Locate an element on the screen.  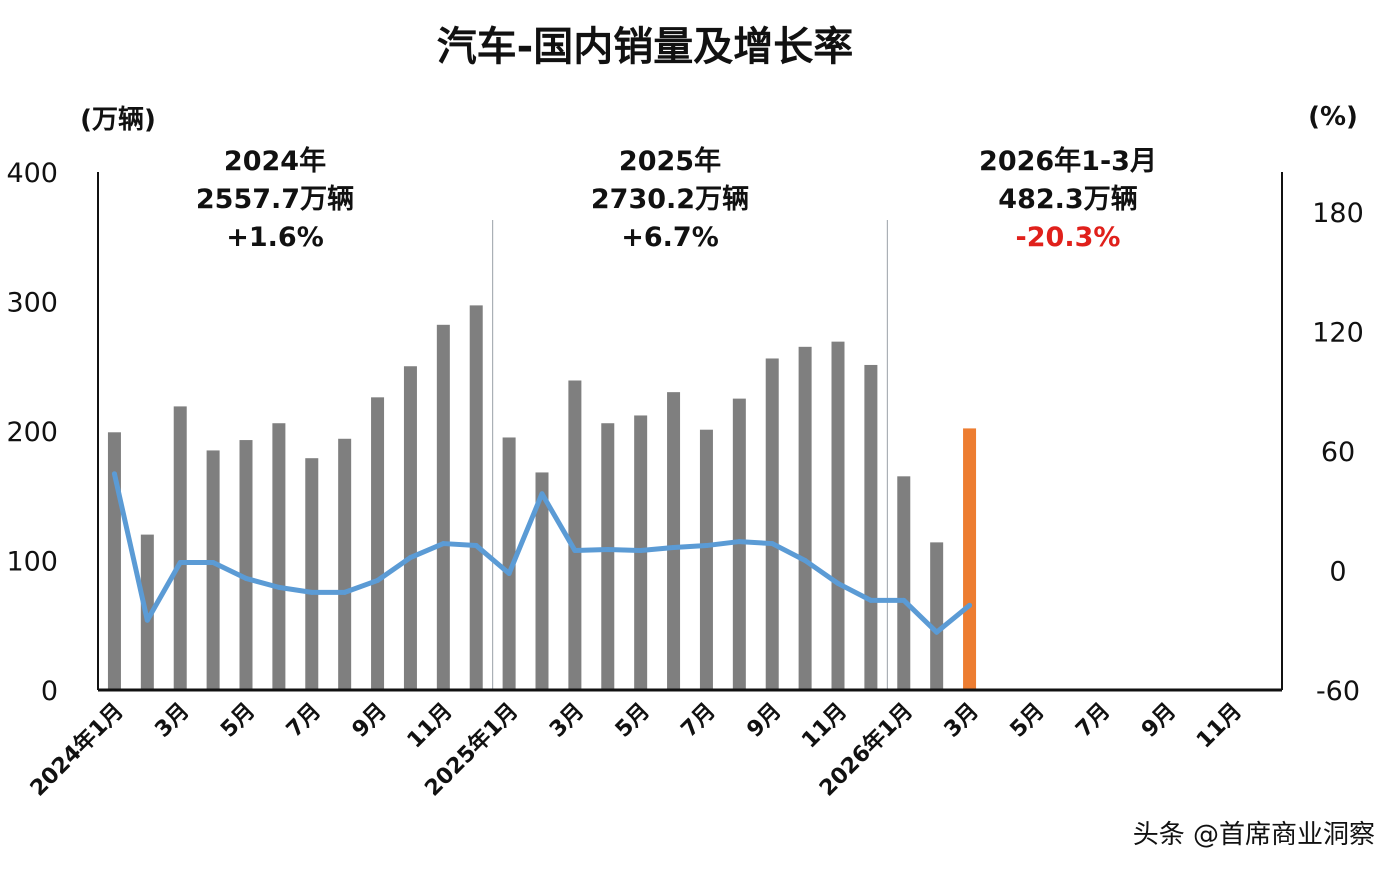
left-tick-label: 300 is located at coordinates (32, 303).